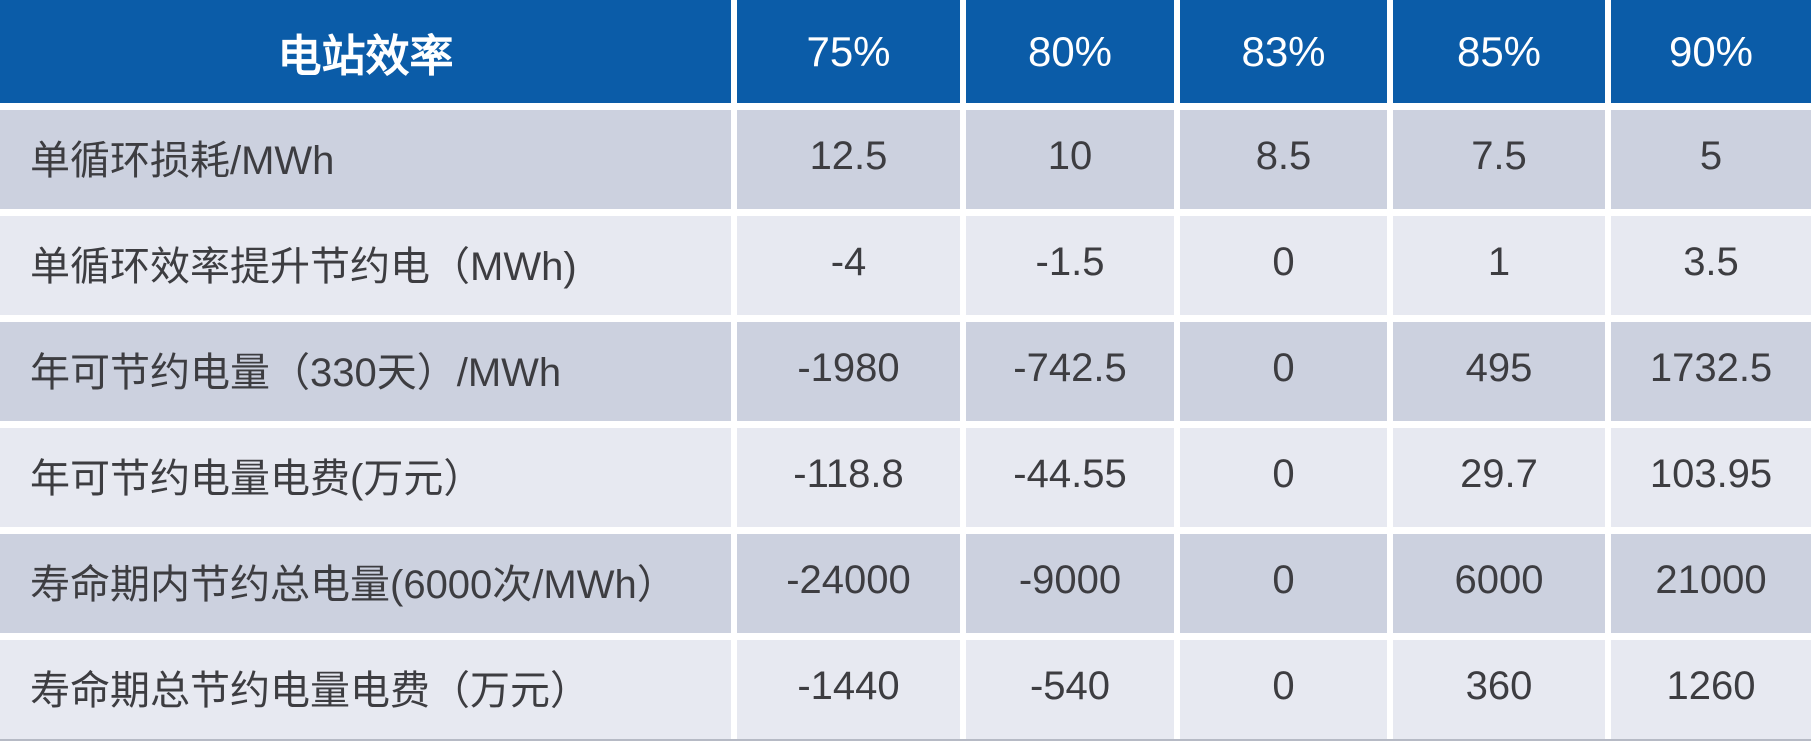 This screenshot has height=745, width=1811. I want to click on cell-value: 1732.5, so click(1711, 371).